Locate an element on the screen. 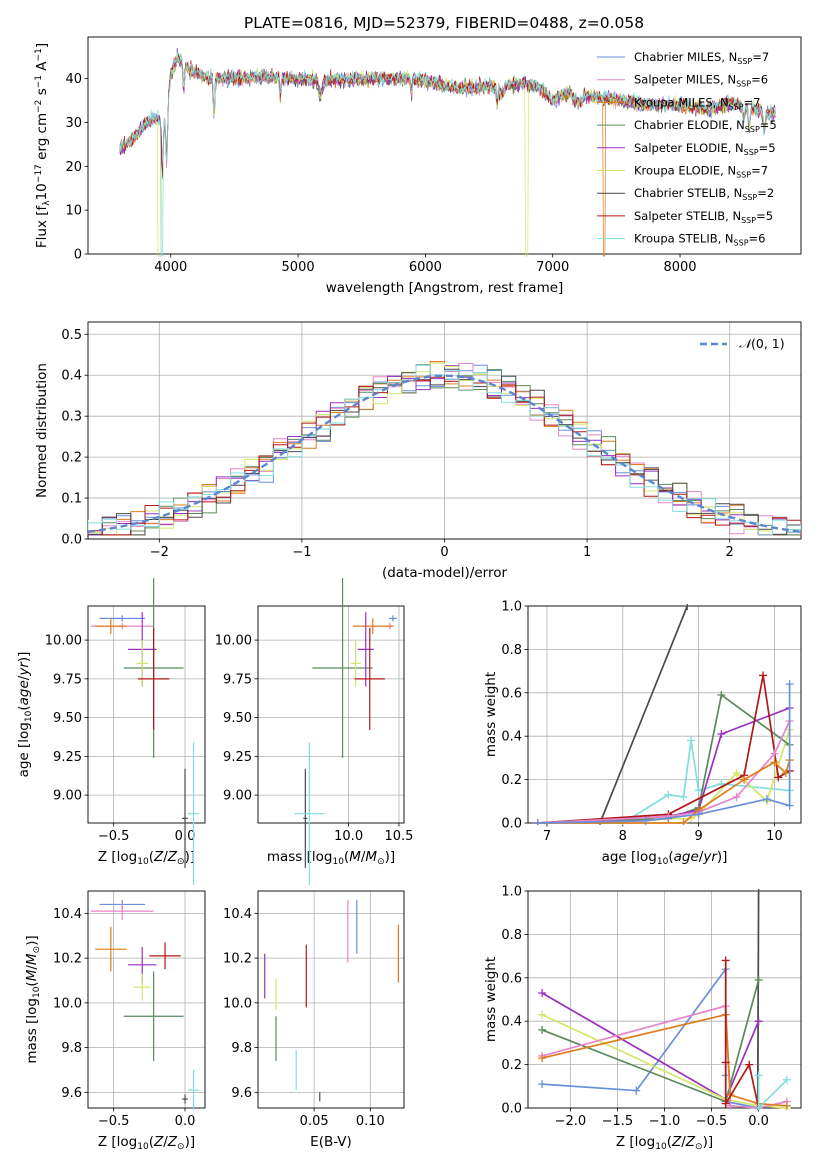 The height and width of the screenshot is (1170, 819). y-tick-label: 9.25 is located at coordinates (67, 757).